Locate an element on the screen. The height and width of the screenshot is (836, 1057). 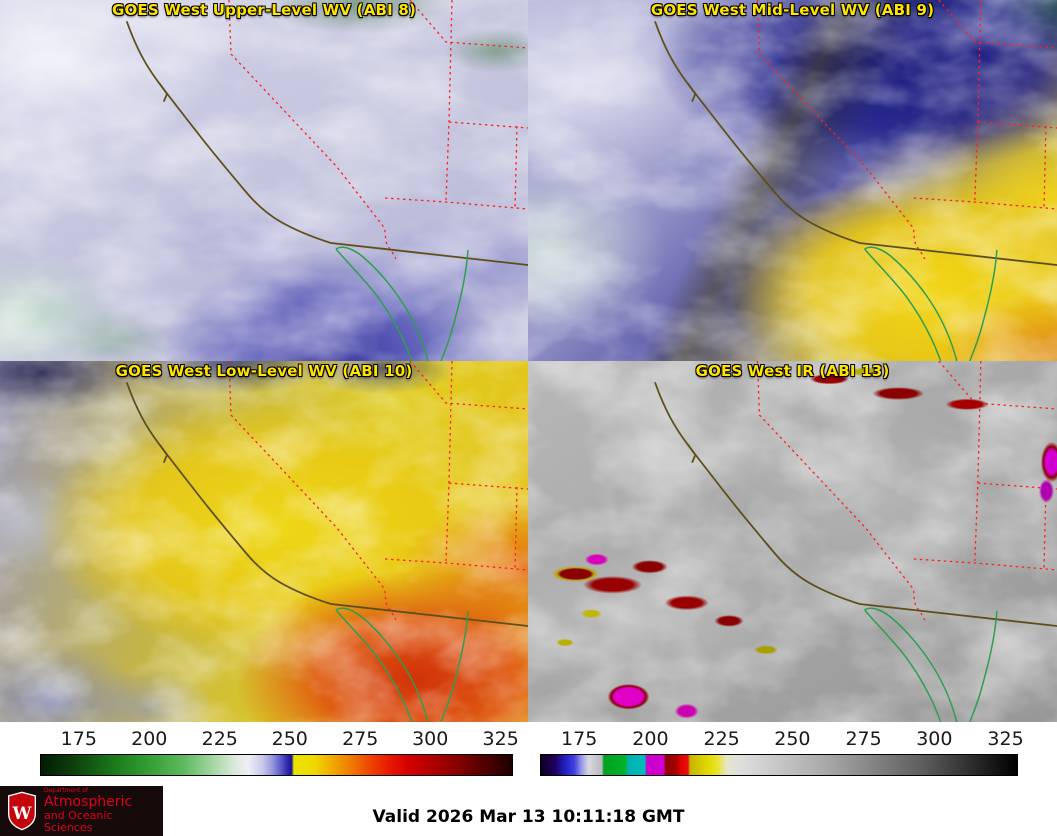
uw-crest-icon: W is located at coordinates (22, 811).